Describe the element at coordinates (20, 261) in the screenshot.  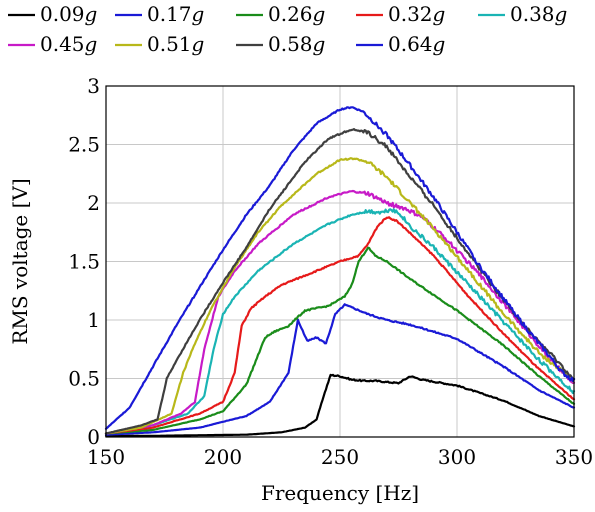
I see `y-axis-label: RMS voltage [V]` at that location.